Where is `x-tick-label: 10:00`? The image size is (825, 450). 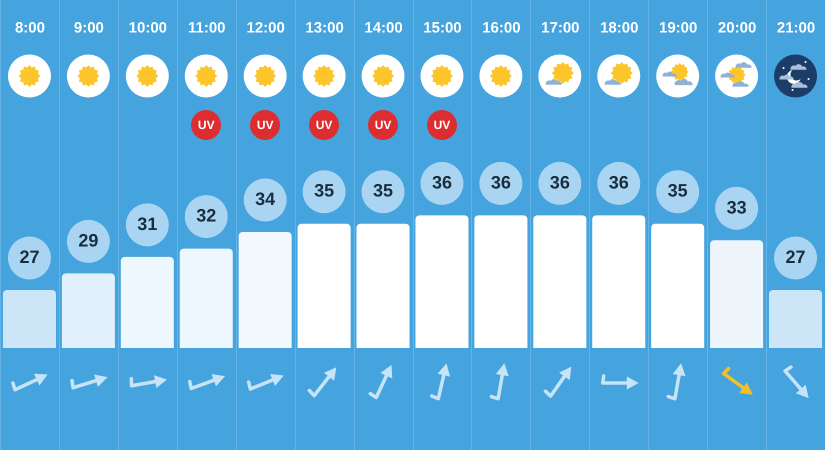
x-tick-label: 10:00 is located at coordinates (148, 28).